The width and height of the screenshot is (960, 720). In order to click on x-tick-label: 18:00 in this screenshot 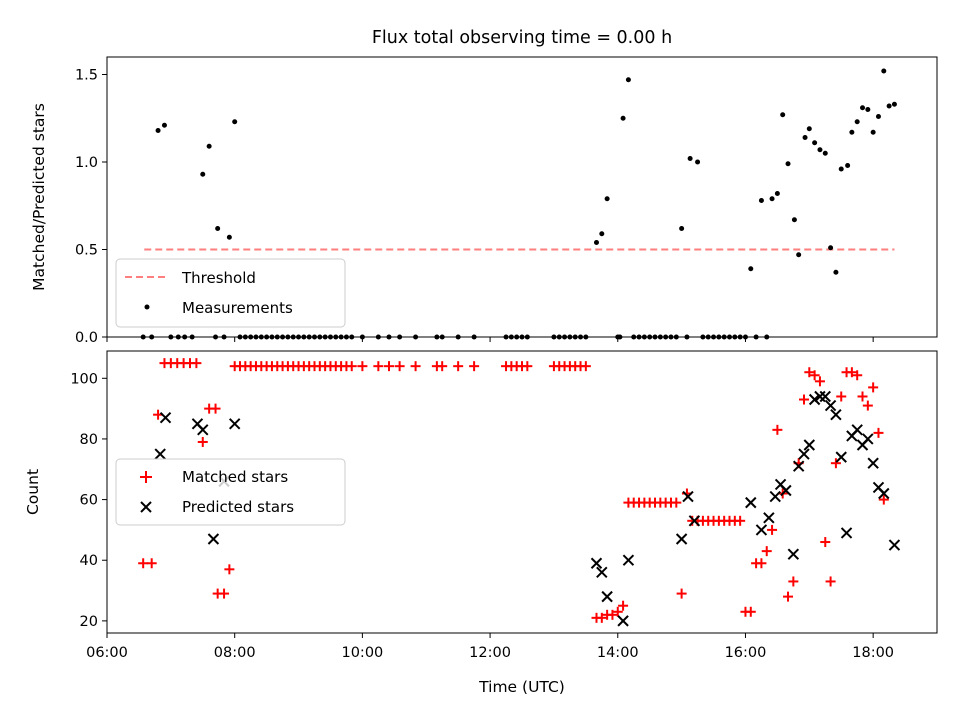, I will do `click(873, 653)`.